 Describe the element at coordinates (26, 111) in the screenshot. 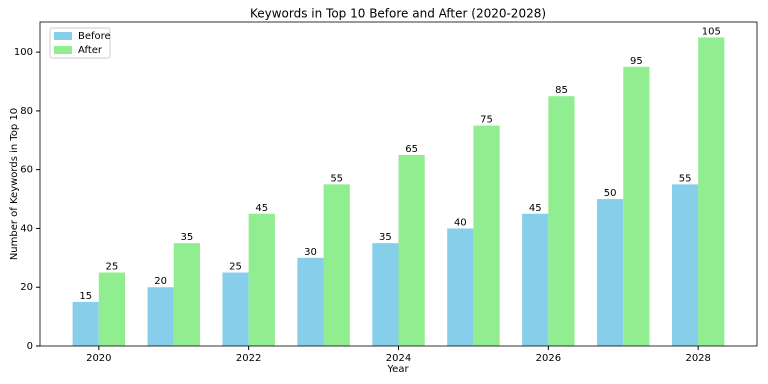

I see `y-tick-label: 80` at that location.